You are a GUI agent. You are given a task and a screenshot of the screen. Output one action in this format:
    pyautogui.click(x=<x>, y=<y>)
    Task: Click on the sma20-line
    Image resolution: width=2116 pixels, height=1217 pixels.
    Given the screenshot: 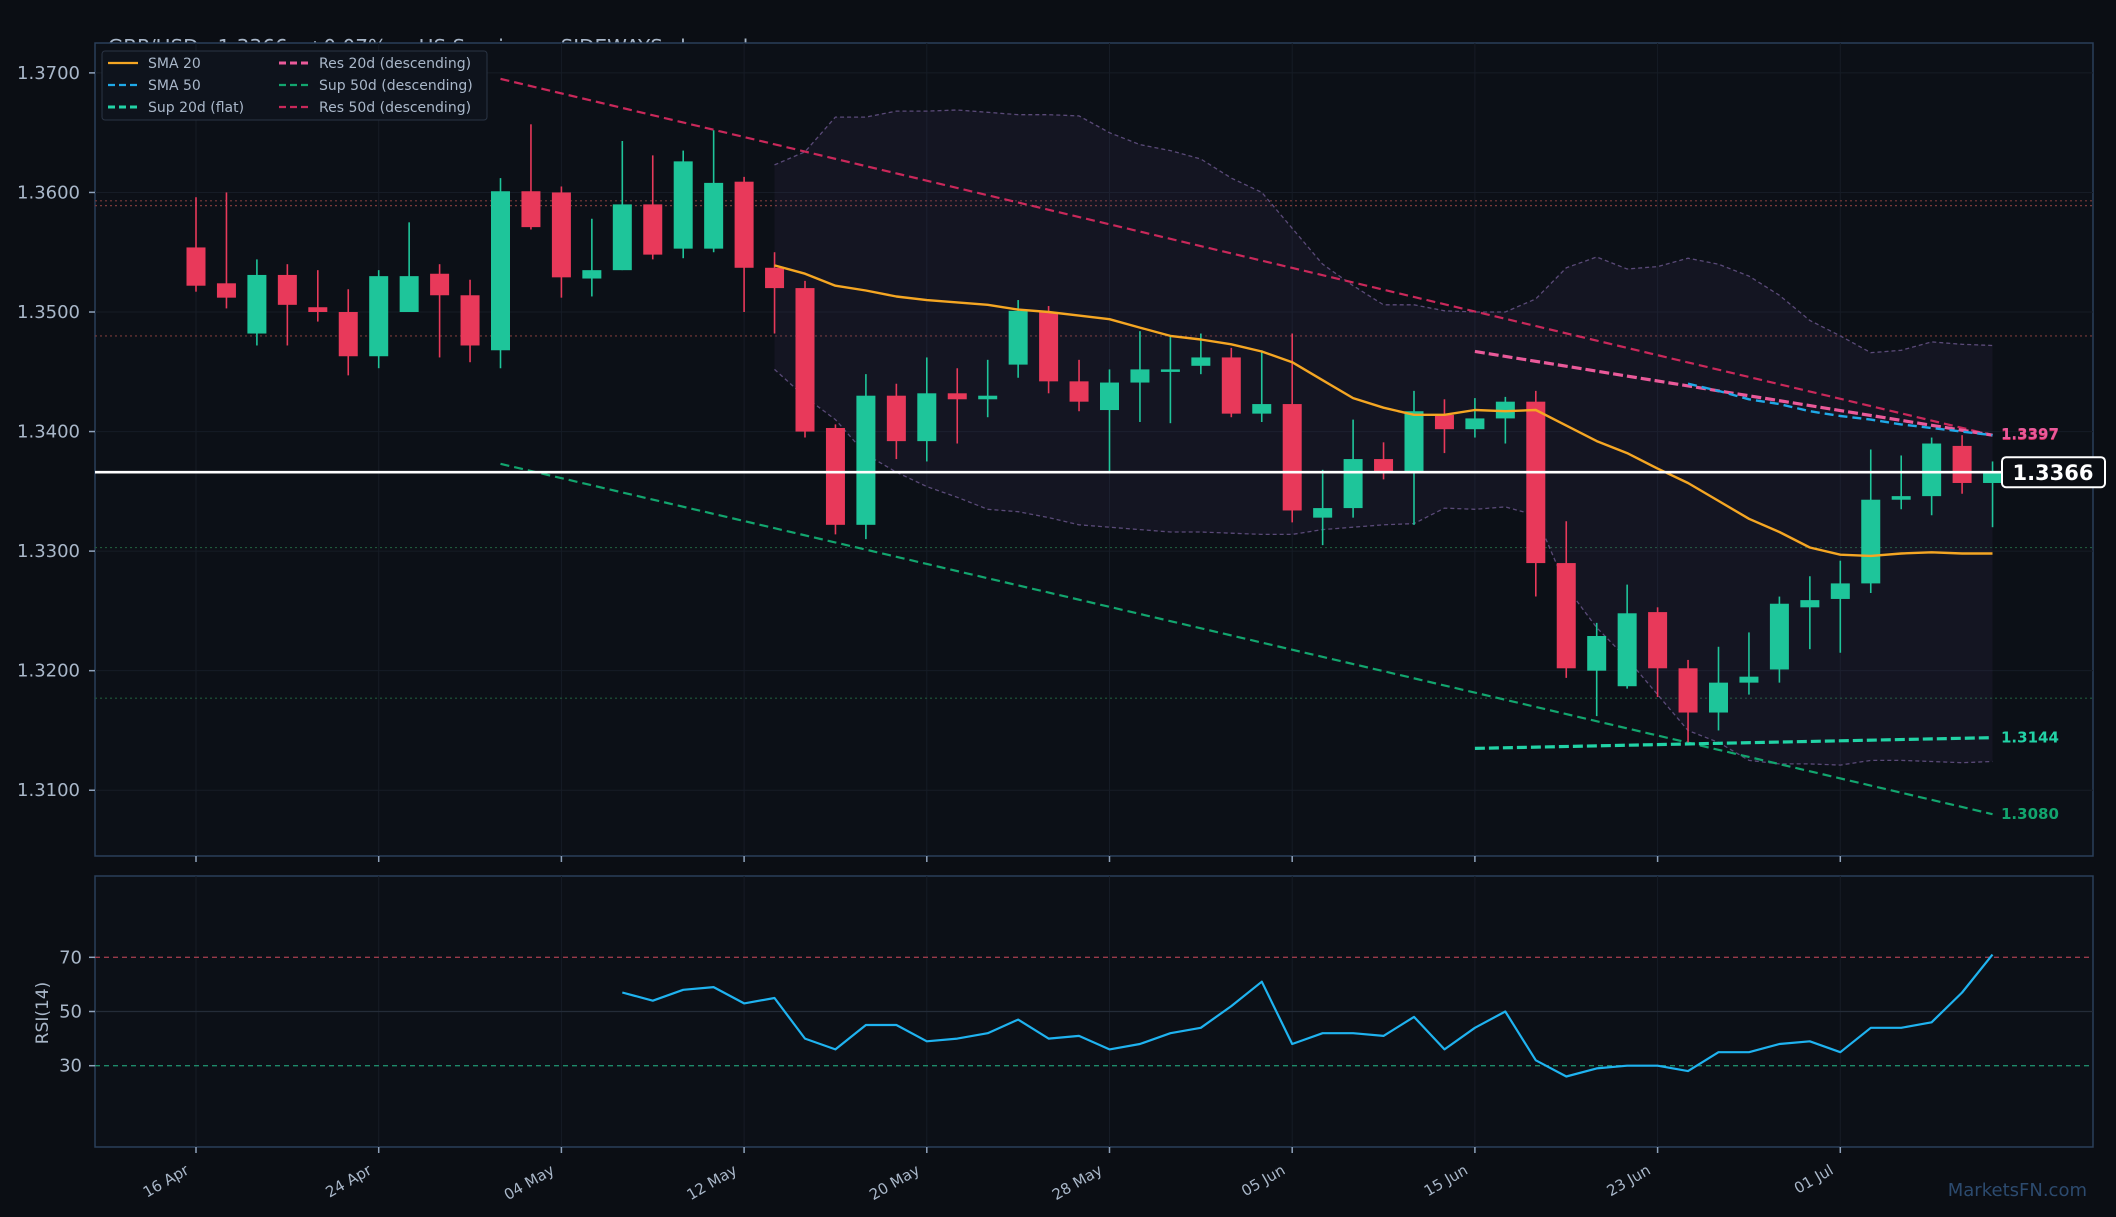 What is the action you would take?
    pyautogui.click(x=1383, y=411)
    